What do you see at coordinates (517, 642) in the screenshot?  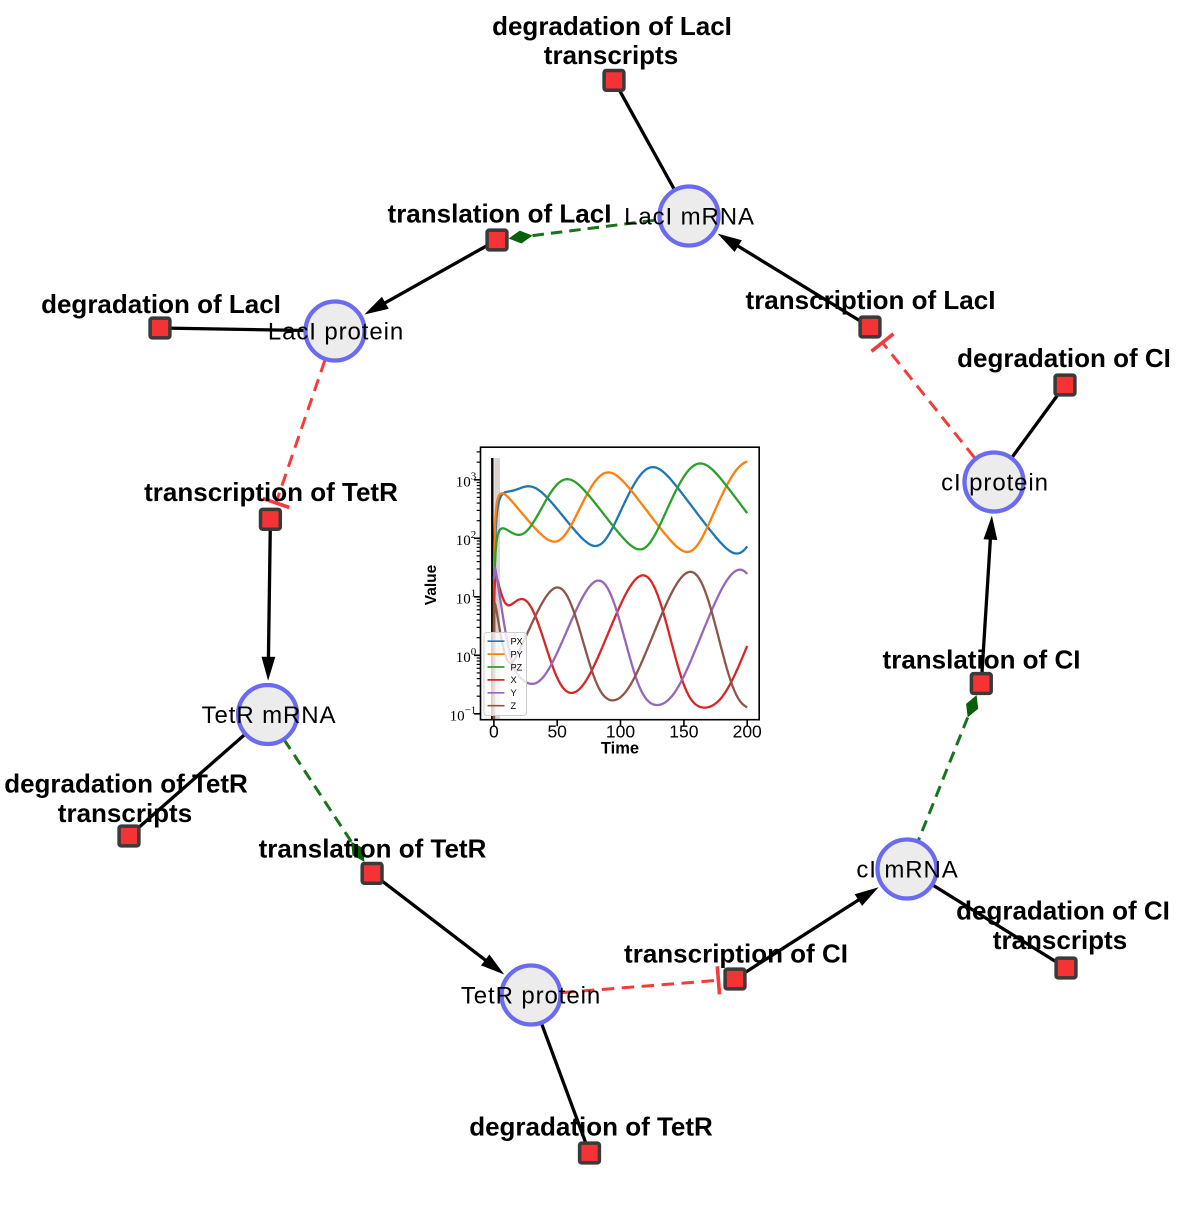 I see `svg-text: PX` at bounding box center [517, 642].